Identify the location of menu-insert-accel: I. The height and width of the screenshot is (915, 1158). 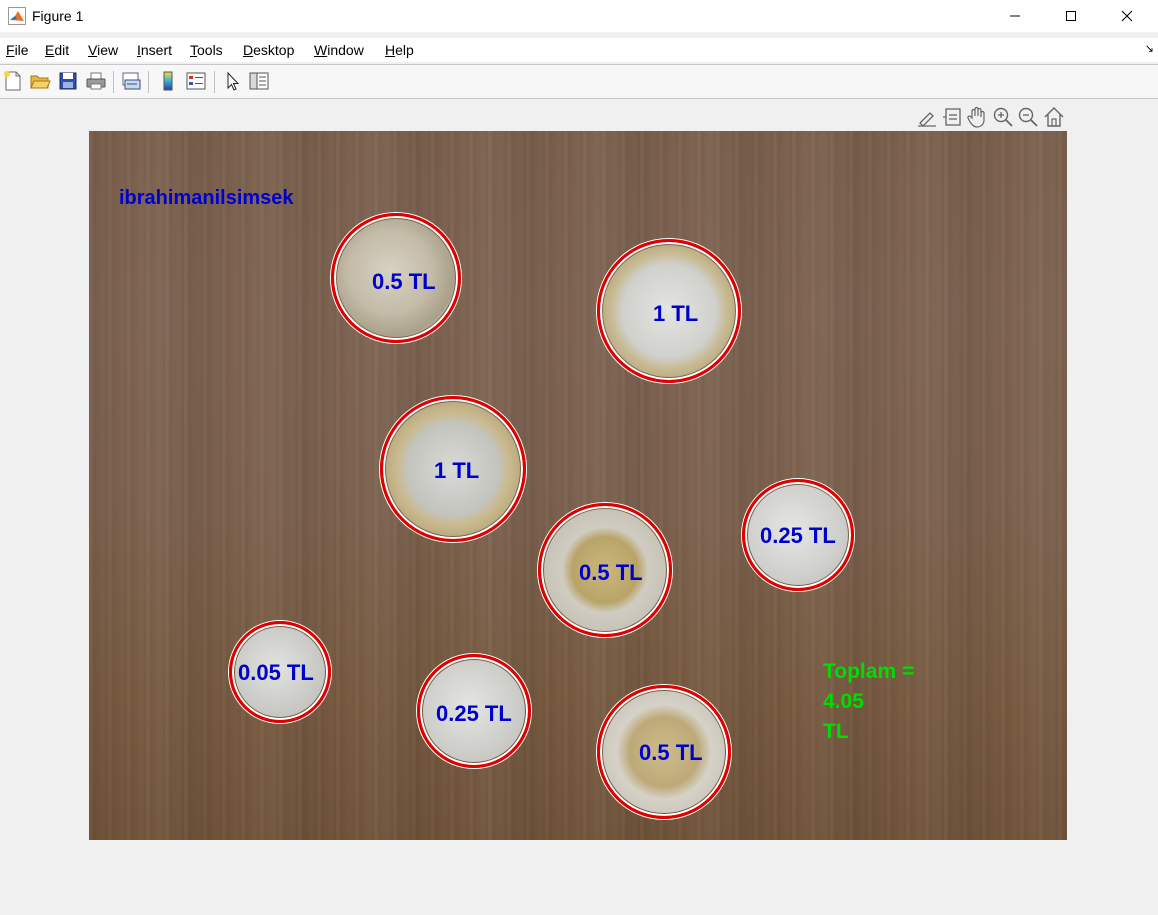
(139, 50).